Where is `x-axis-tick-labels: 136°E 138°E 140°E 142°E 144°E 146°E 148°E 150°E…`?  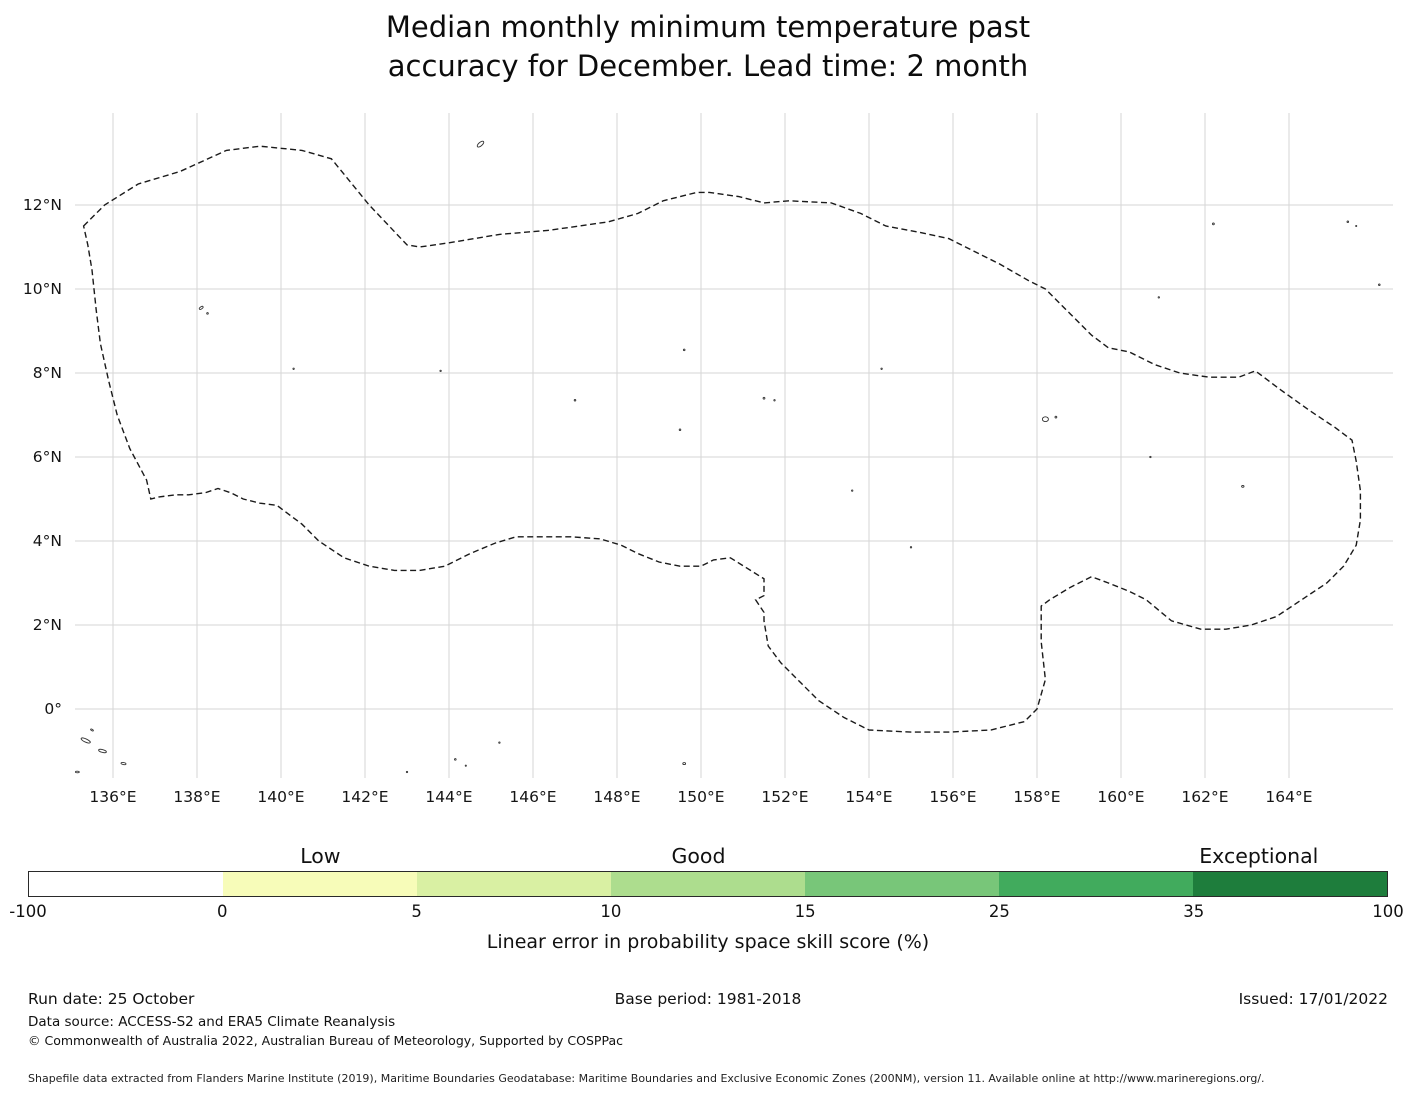
x-axis-tick-labels: 136°E 138°E 140°E 142°E 144°E 146°E 148°E 150°E… is located at coordinates (700, 797).